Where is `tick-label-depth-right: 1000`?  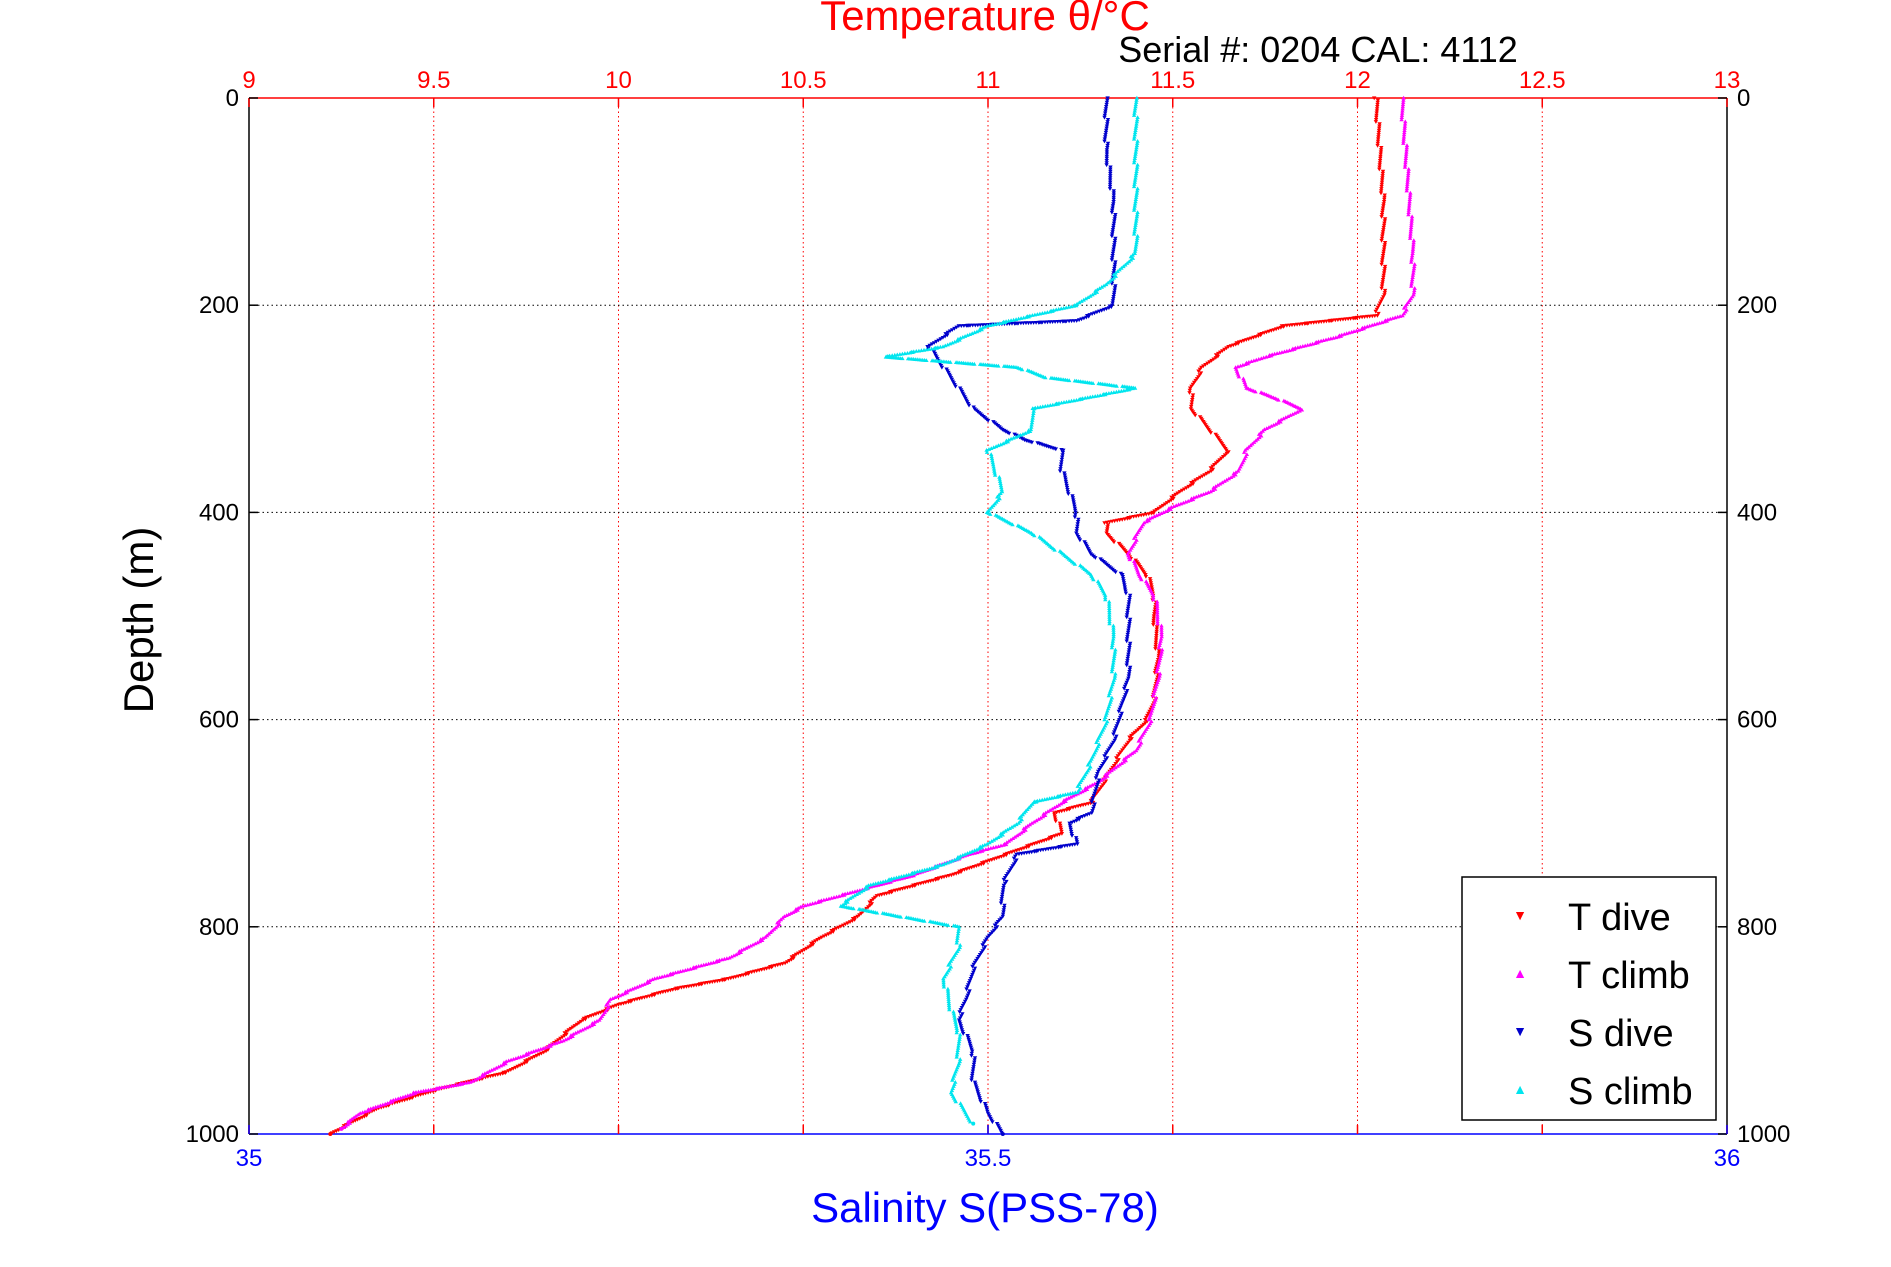
tick-label-depth-right: 1000 is located at coordinates (1763, 1134).